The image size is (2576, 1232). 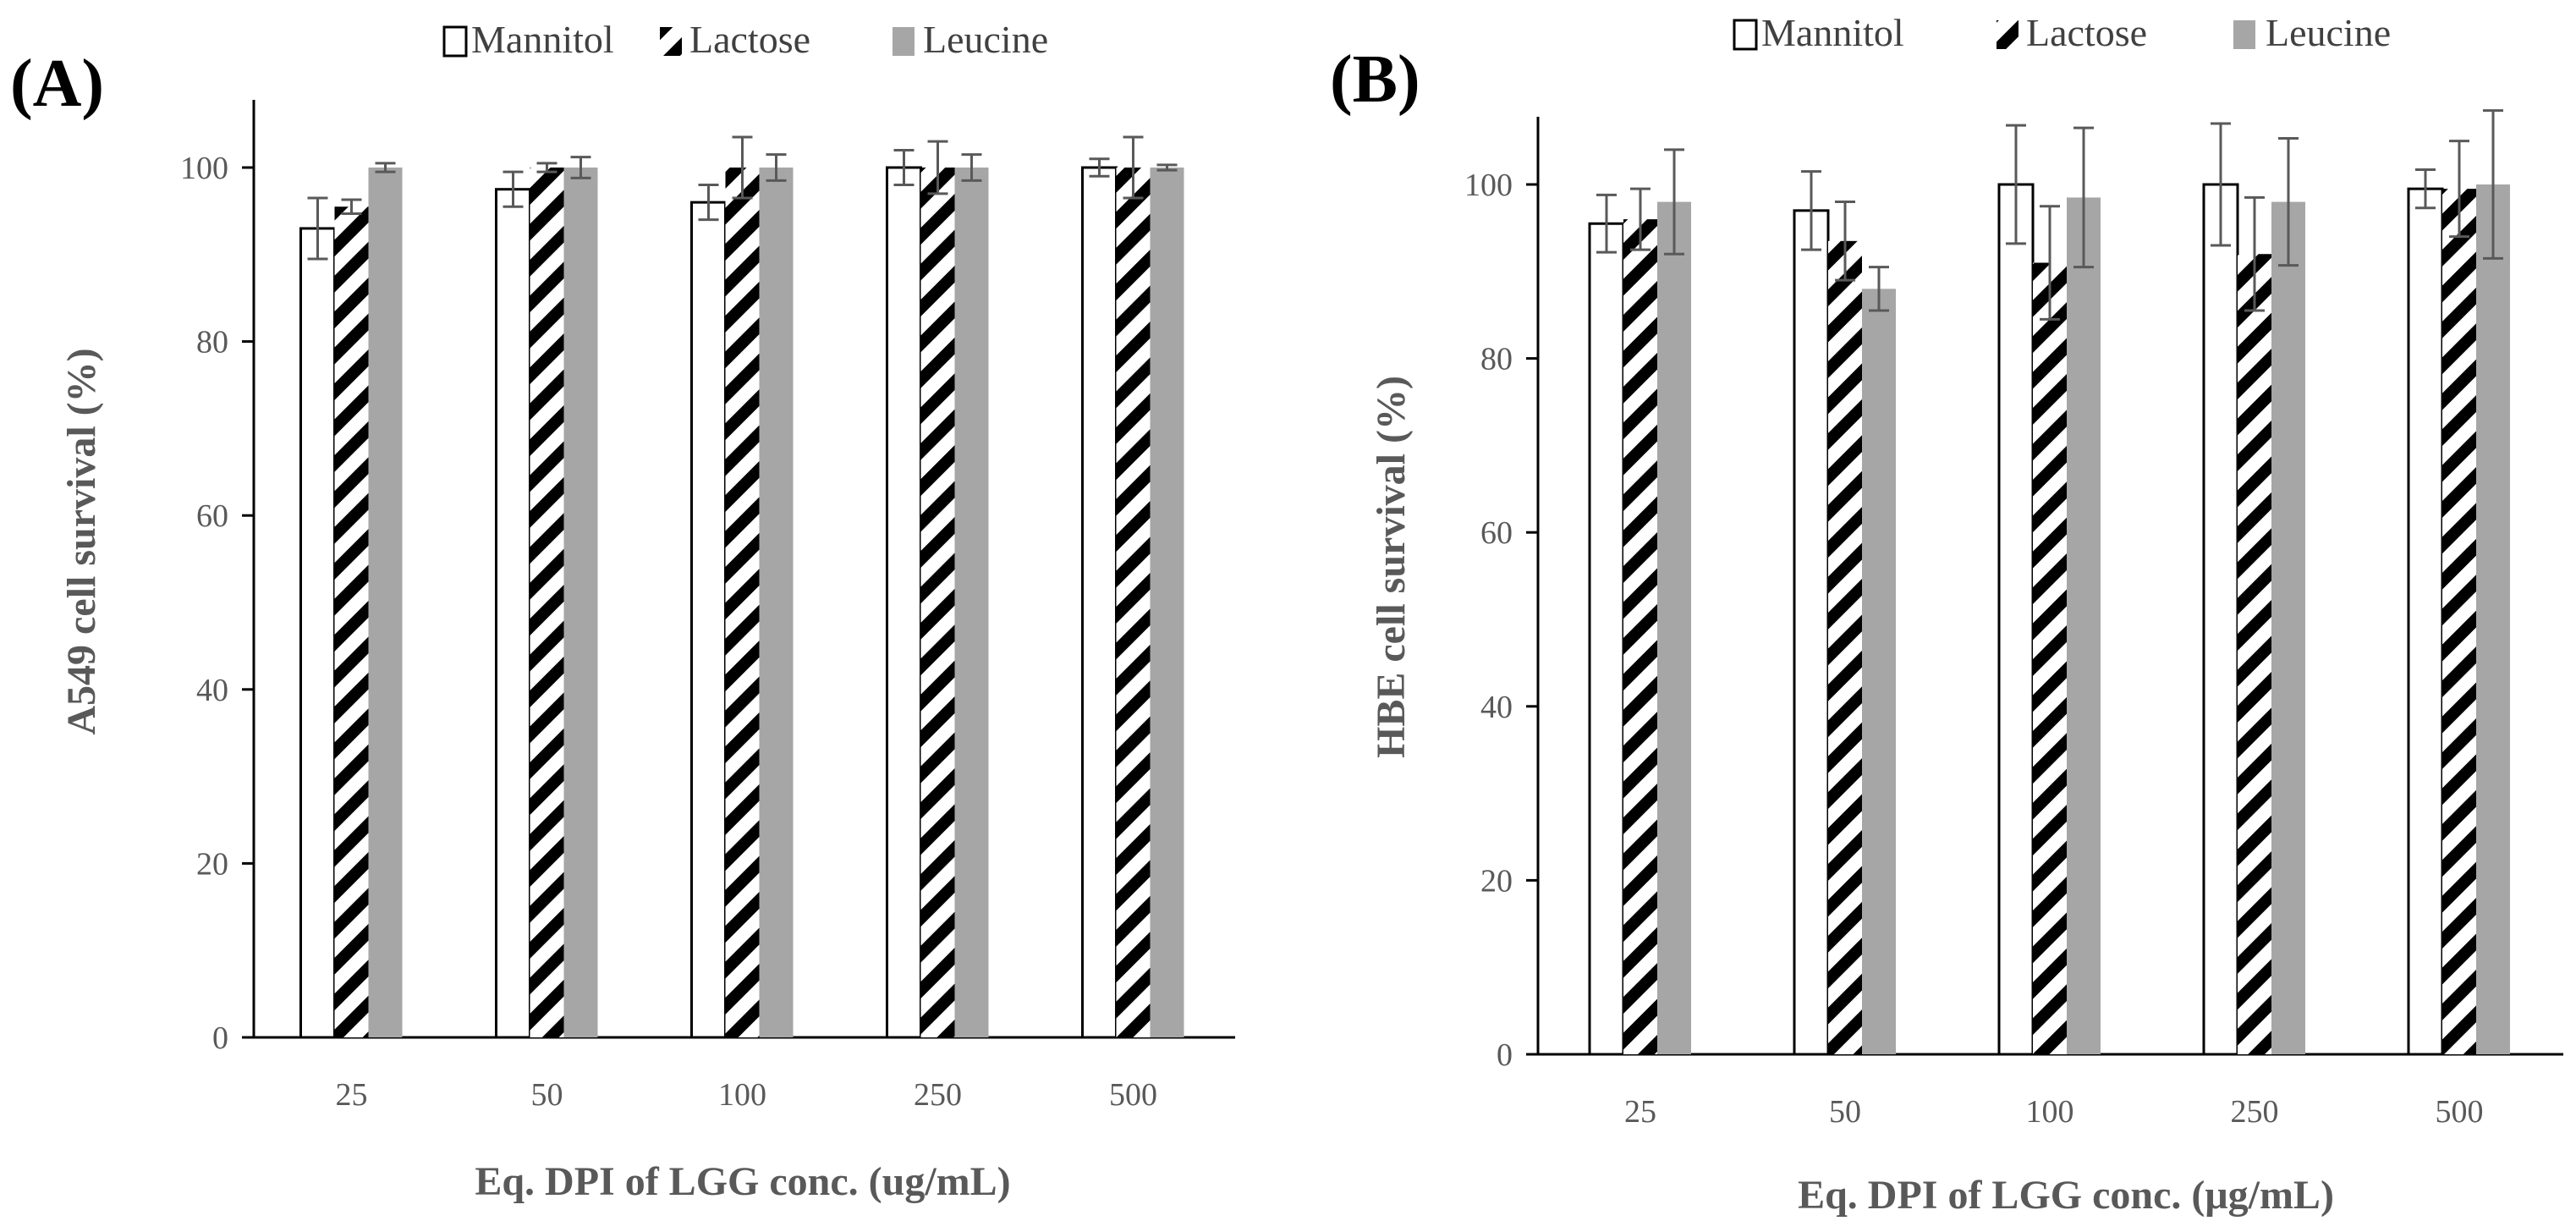 What do you see at coordinates (81, 541) in the screenshot?
I see `y-axis-title-a: A549 cell survival (%)` at bounding box center [81, 541].